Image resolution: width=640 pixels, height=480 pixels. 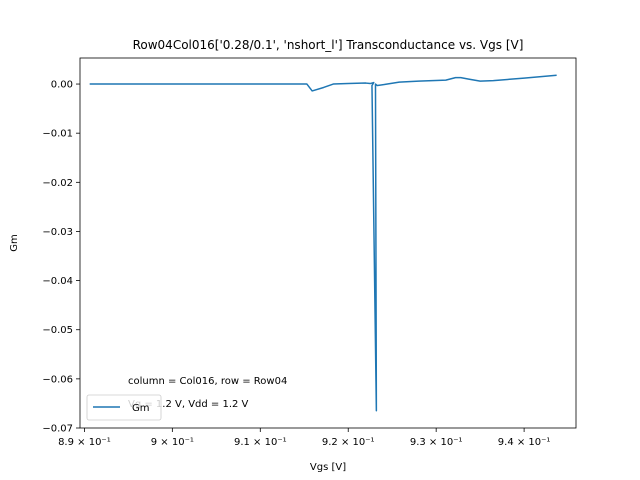 What do you see at coordinates (14, 243) in the screenshot?
I see `y-axis-label: Gm` at bounding box center [14, 243].